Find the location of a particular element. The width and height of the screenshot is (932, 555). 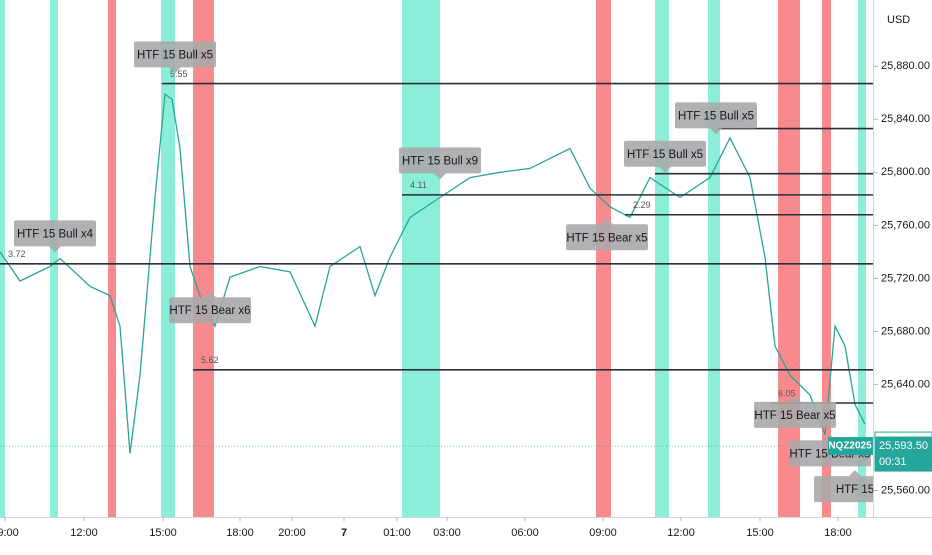

price-tag-label: 25,593.50 is located at coordinates (903, 446).